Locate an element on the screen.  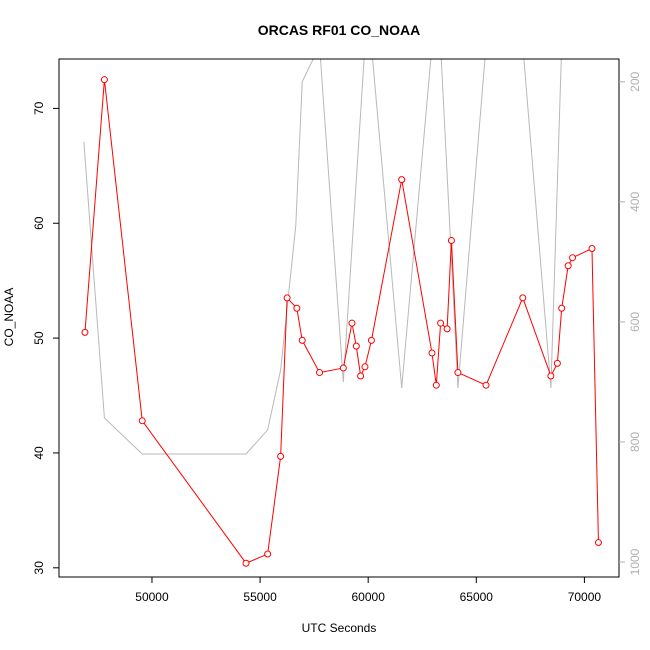
y-axis: 30 40 50 60 70 is located at coordinates (45, 337).